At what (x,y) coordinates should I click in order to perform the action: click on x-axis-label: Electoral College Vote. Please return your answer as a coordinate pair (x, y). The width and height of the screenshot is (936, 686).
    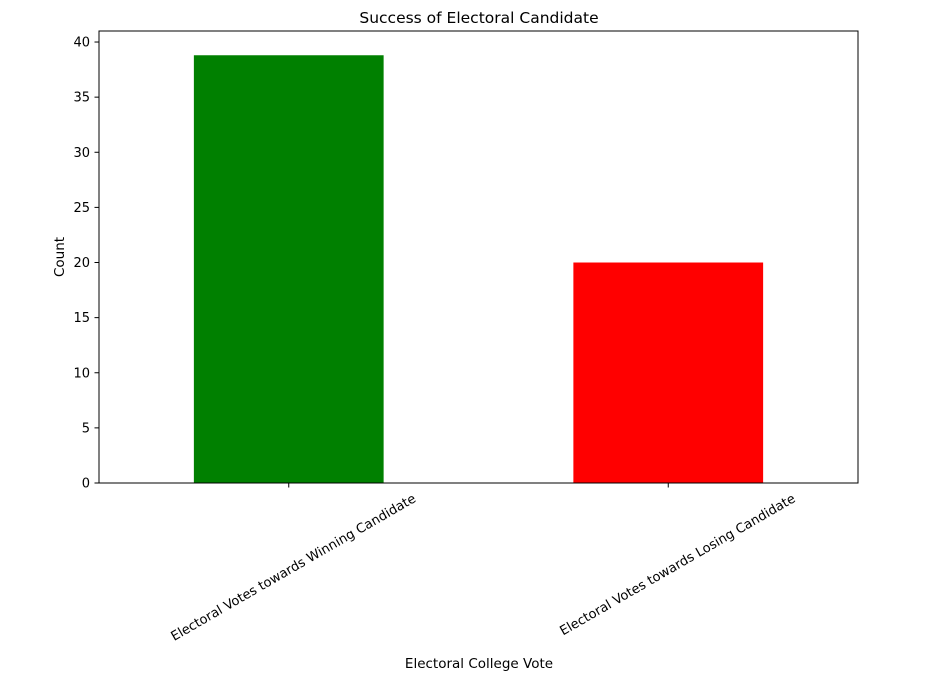
    Looking at the image, I should click on (479, 664).